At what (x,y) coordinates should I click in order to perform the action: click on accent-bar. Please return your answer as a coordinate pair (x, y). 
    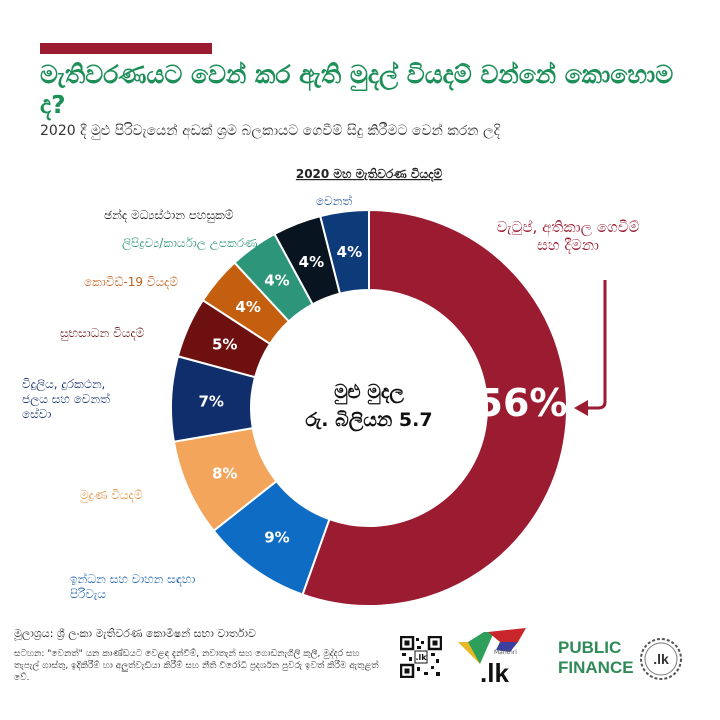
    Looking at the image, I should click on (126, 48).